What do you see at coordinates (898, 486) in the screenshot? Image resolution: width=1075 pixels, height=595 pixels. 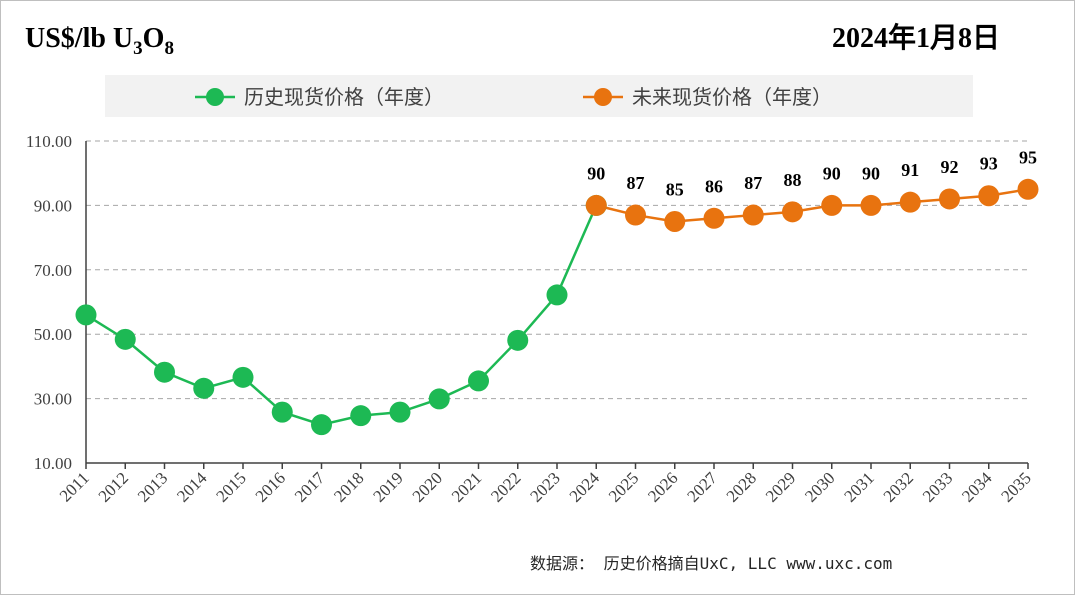 I see `x-tick-label: 2032` at bounding box center [898, 486].